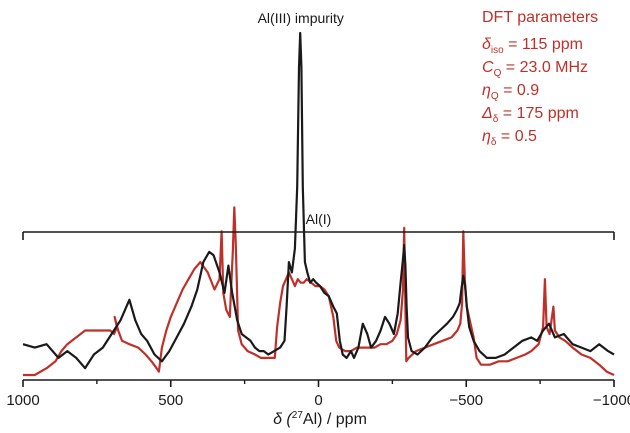 The height and width of the screenshot is (433, 630). I want to click on dft-parameter-line: ηδ = 0.5, so click(509, 138).